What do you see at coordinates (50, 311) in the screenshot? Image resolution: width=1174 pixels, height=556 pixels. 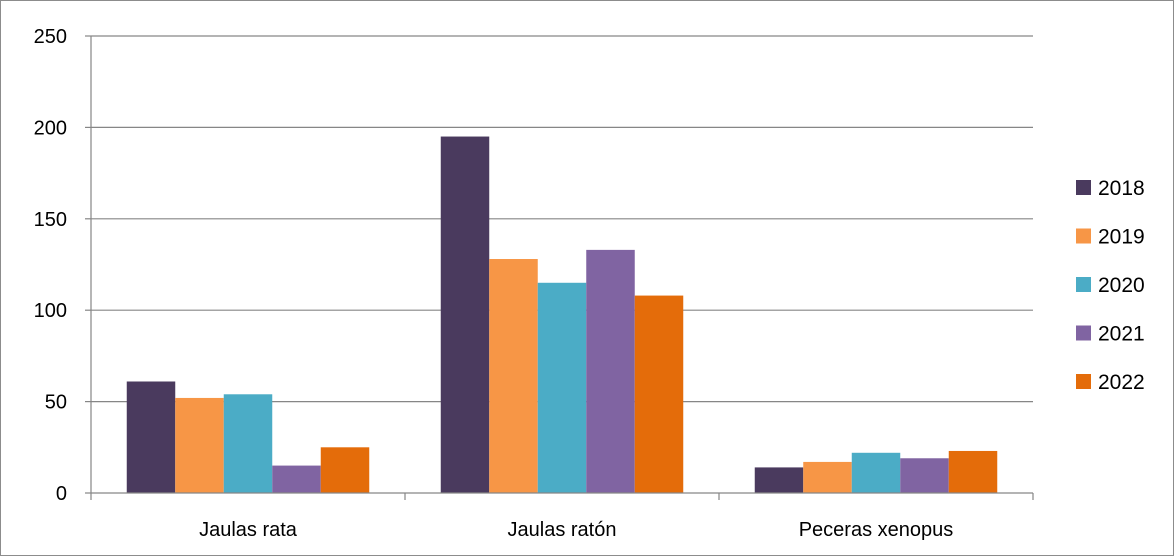 I see `y-tick-label: 100` at bounding box center [50, 311].